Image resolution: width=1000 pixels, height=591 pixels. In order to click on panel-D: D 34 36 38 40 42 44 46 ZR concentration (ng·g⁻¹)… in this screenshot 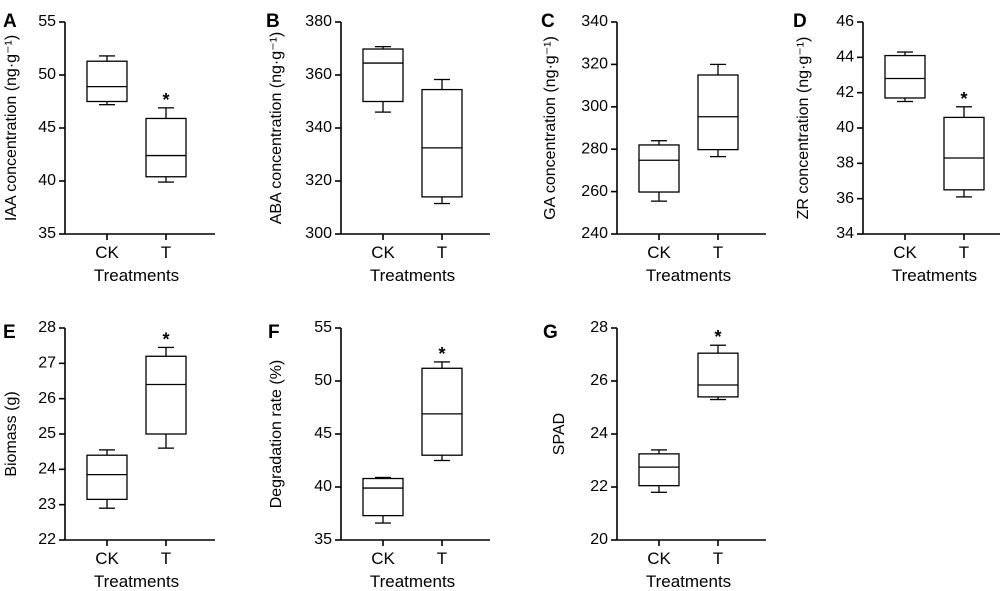, I will do `click(896, 148)`.